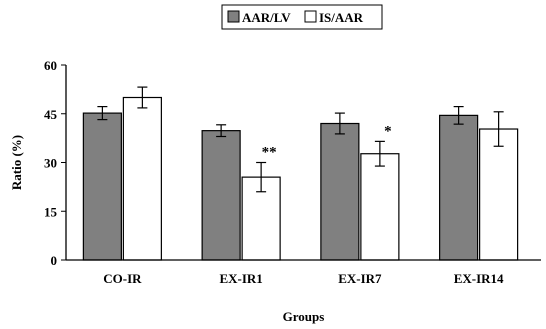 The height and width of the screenshot is (329, 546). Describe the element at coordinates (269, 153) in the screenshot. I see `significance-mark-0: **` at that location.